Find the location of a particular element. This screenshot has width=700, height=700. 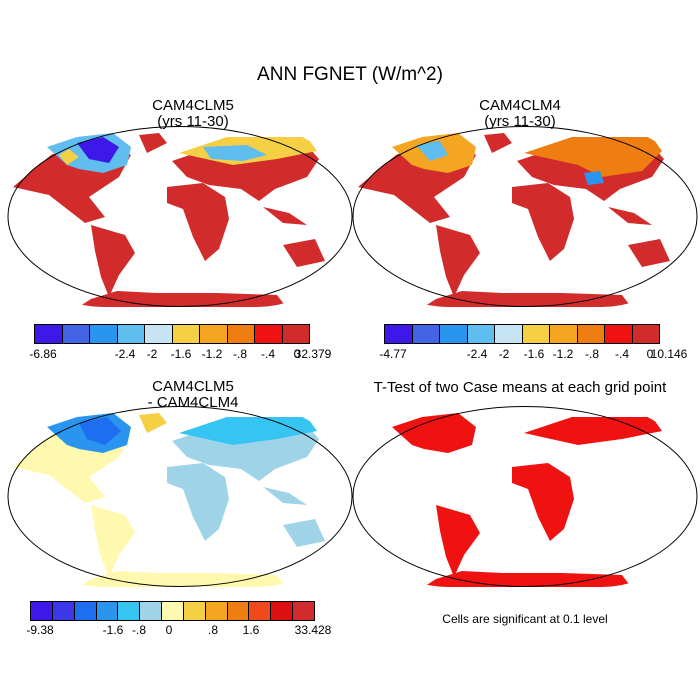

panel-2-title-line2: (yrs 11-30) is located at coordinates (520, 121).